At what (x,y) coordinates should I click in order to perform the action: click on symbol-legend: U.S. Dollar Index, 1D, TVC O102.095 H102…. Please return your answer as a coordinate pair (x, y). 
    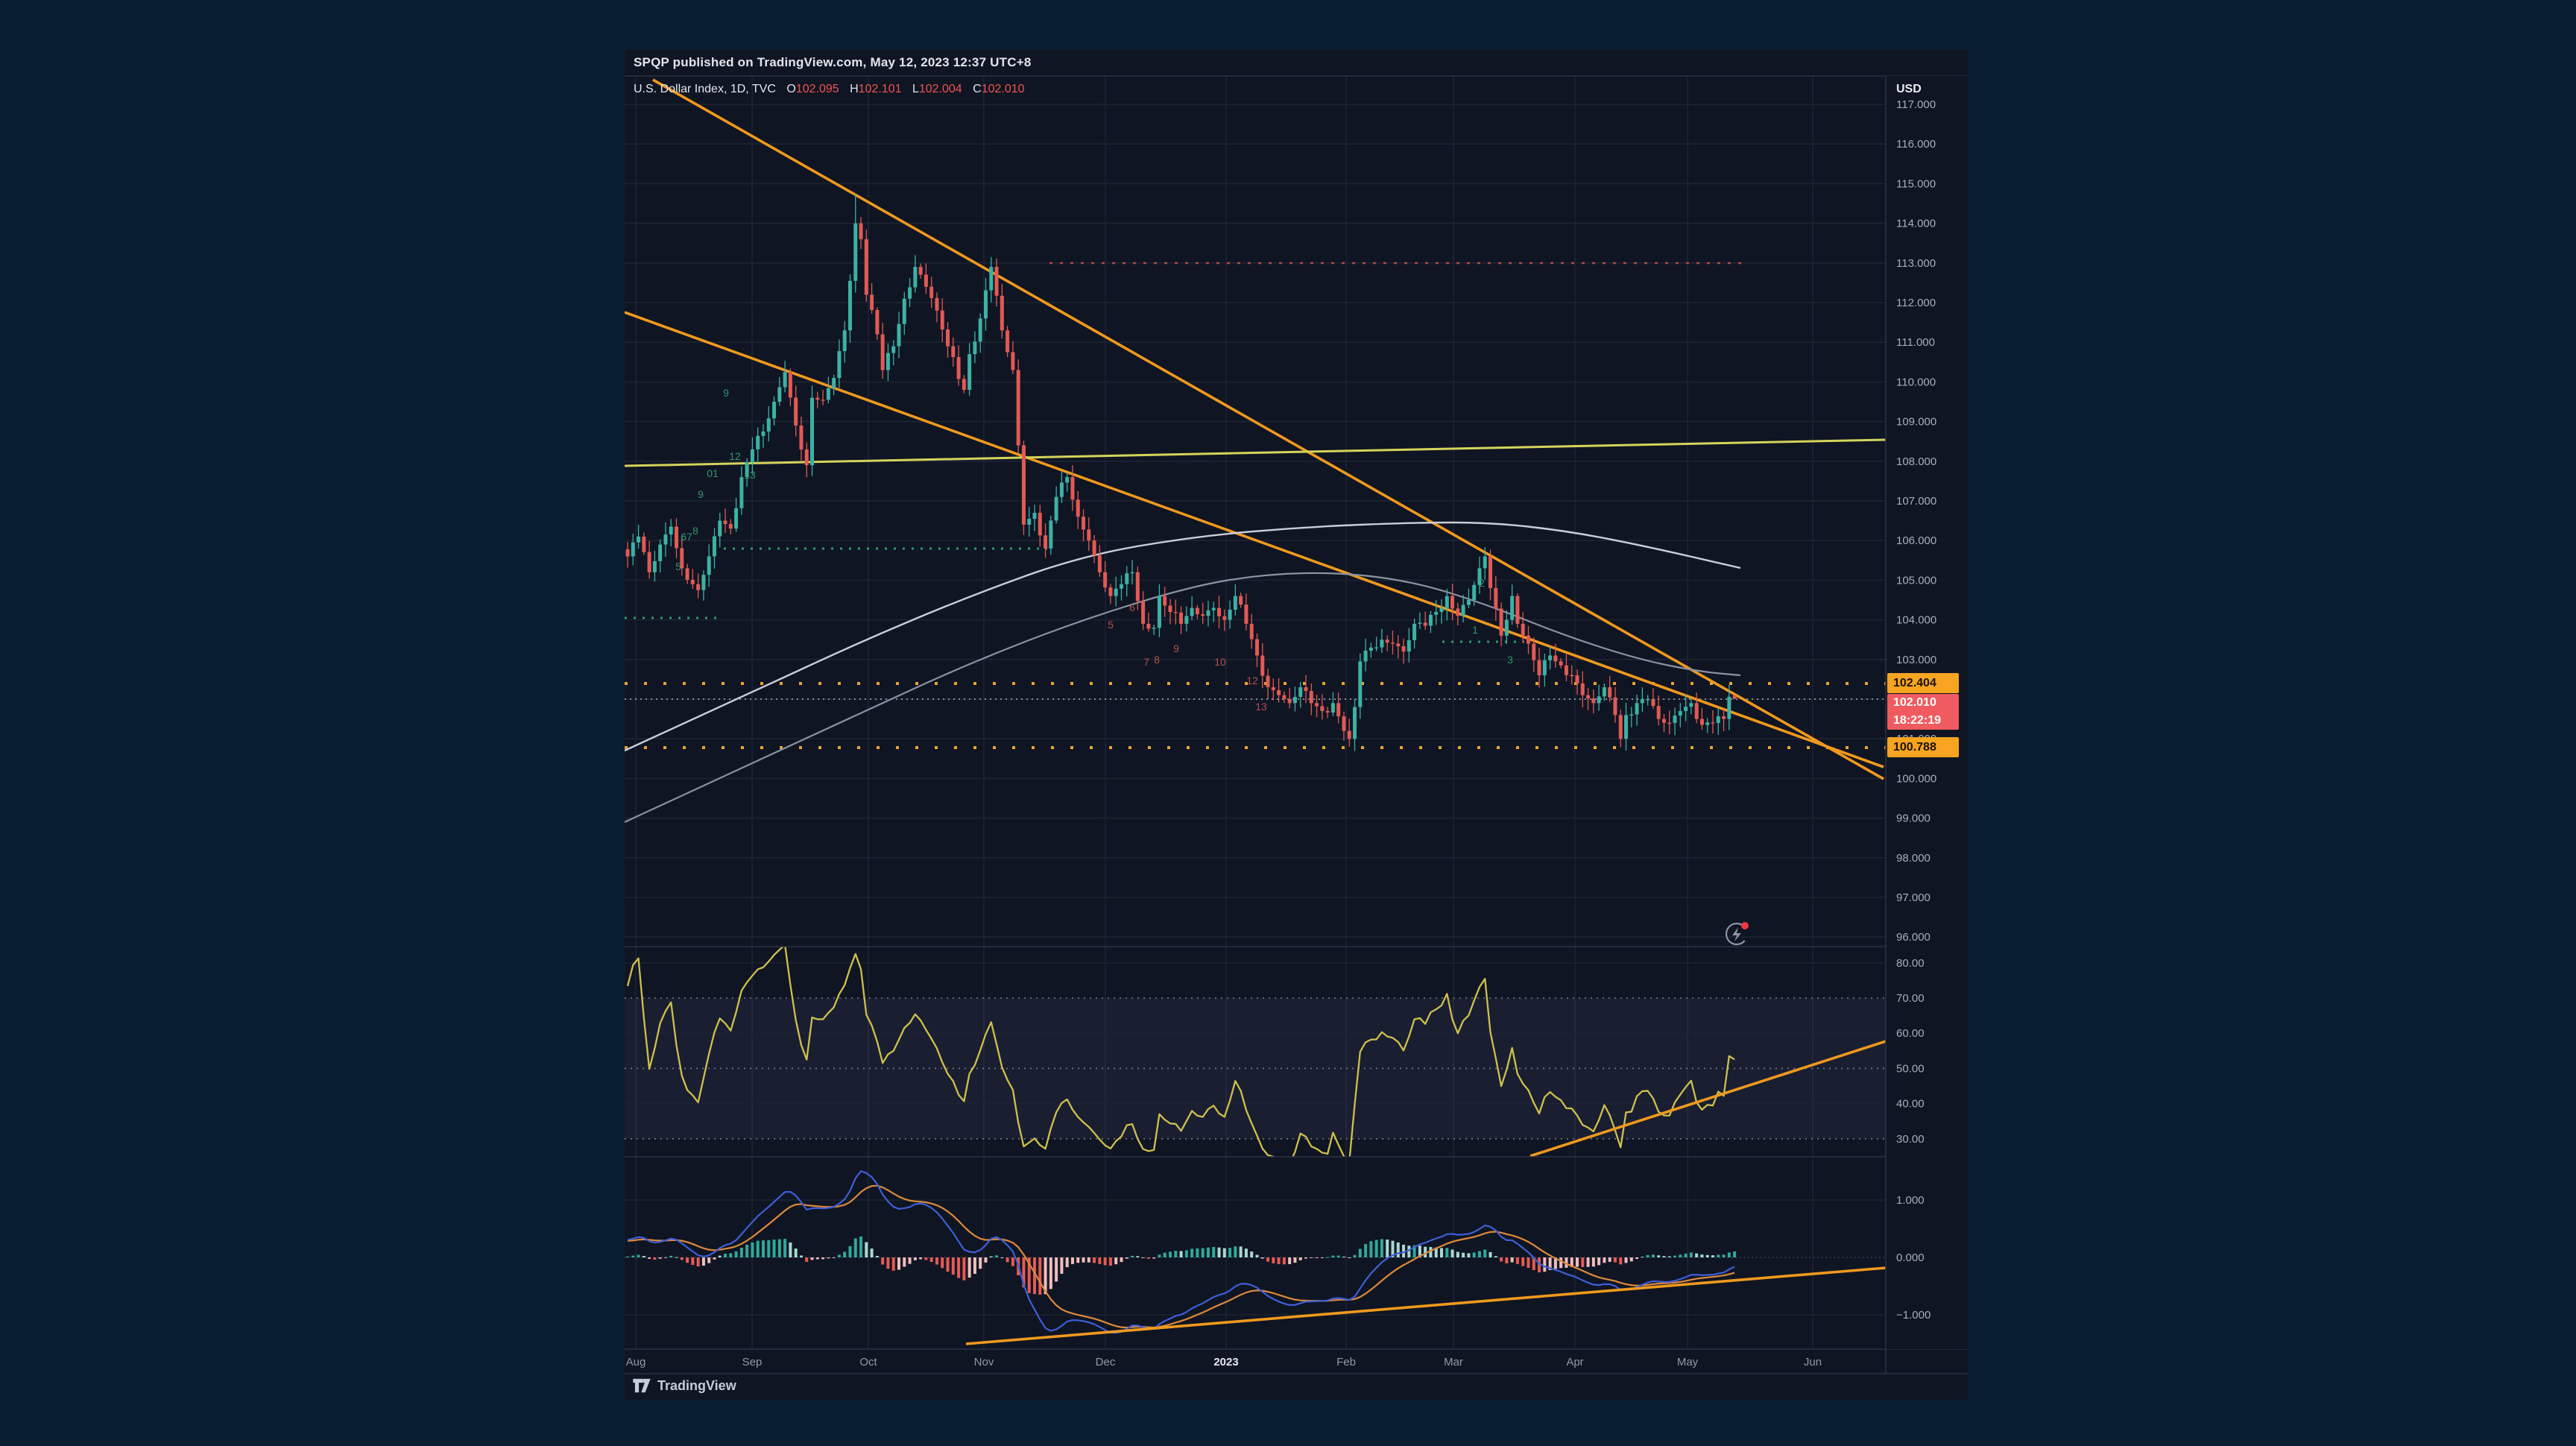
    Looking at the image, I should click on (830, 89).